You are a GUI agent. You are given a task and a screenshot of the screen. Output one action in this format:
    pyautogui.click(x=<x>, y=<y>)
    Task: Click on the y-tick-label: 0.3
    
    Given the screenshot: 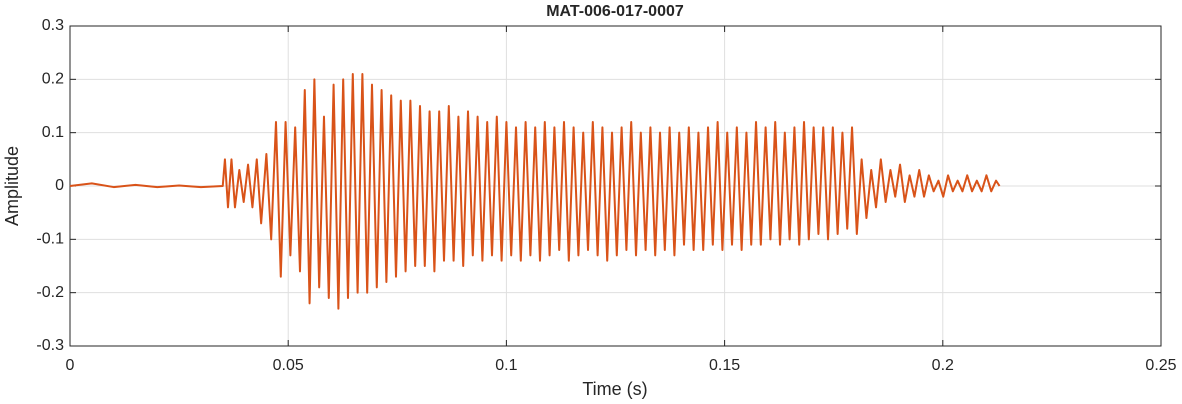 What is the action you would take?
    pyautogui.click(x=53, y=25)
    